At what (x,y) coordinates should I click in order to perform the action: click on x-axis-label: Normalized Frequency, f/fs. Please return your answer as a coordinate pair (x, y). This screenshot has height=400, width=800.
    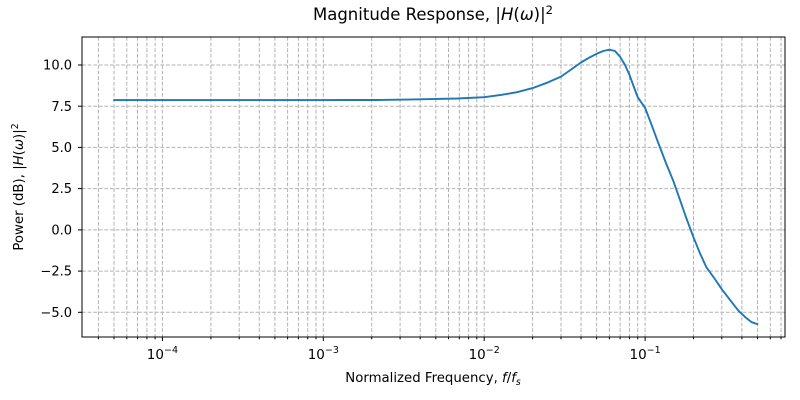
    Looking at the image, I should click on (433, 381).